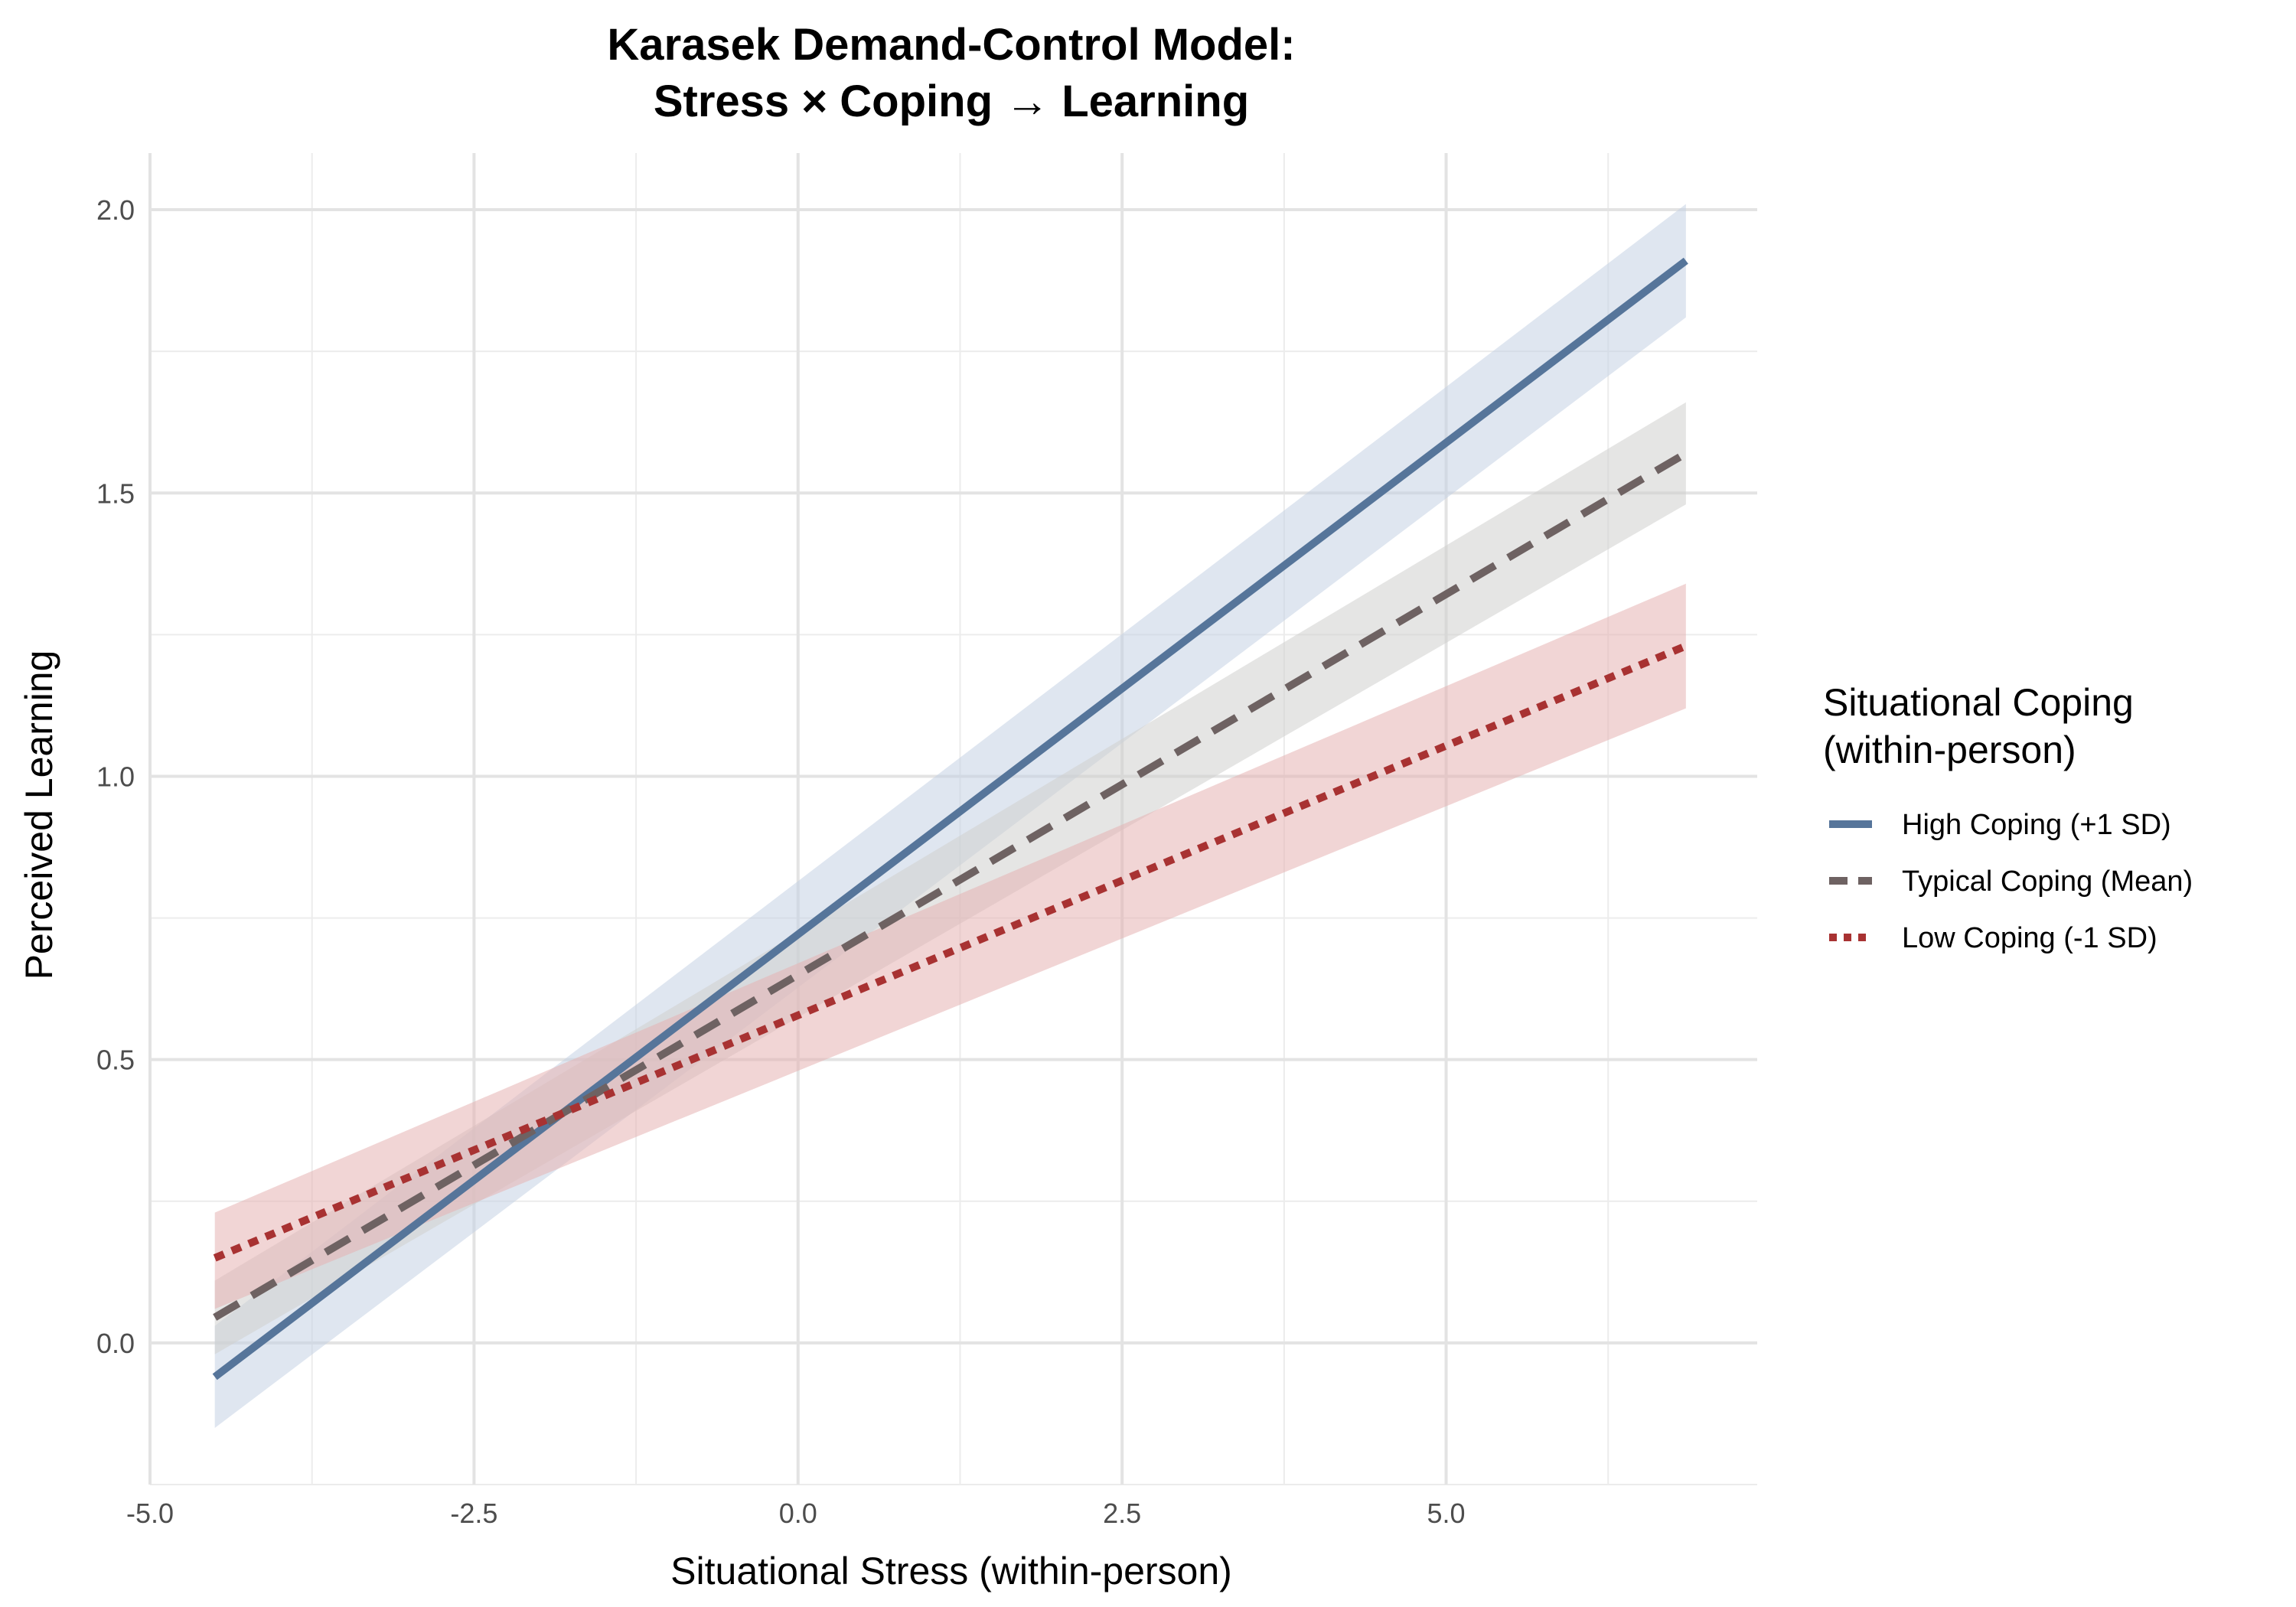  Describe the element at coordinates (115, 1060) in the screenshot. I see `y-tick-label: 0.5` at that location.